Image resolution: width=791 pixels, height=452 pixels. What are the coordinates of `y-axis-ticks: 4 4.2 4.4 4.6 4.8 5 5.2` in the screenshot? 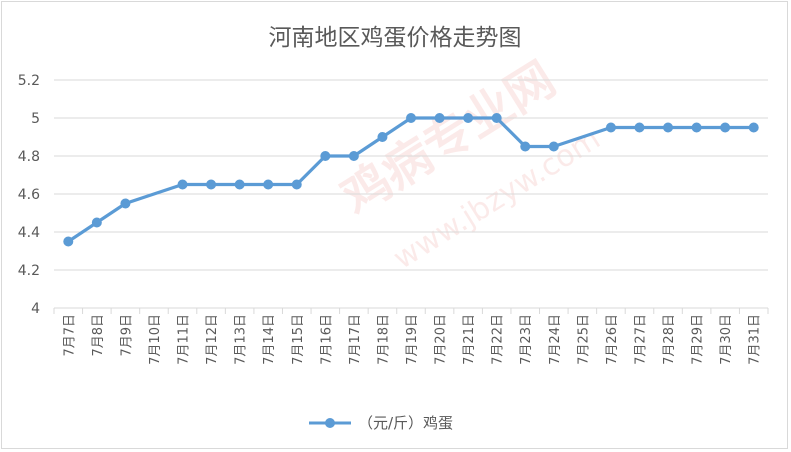 It's located at (29, 195).